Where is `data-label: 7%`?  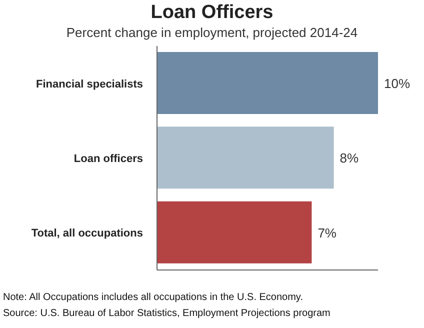 data-label: 7% is located at coordinates (327, 232).